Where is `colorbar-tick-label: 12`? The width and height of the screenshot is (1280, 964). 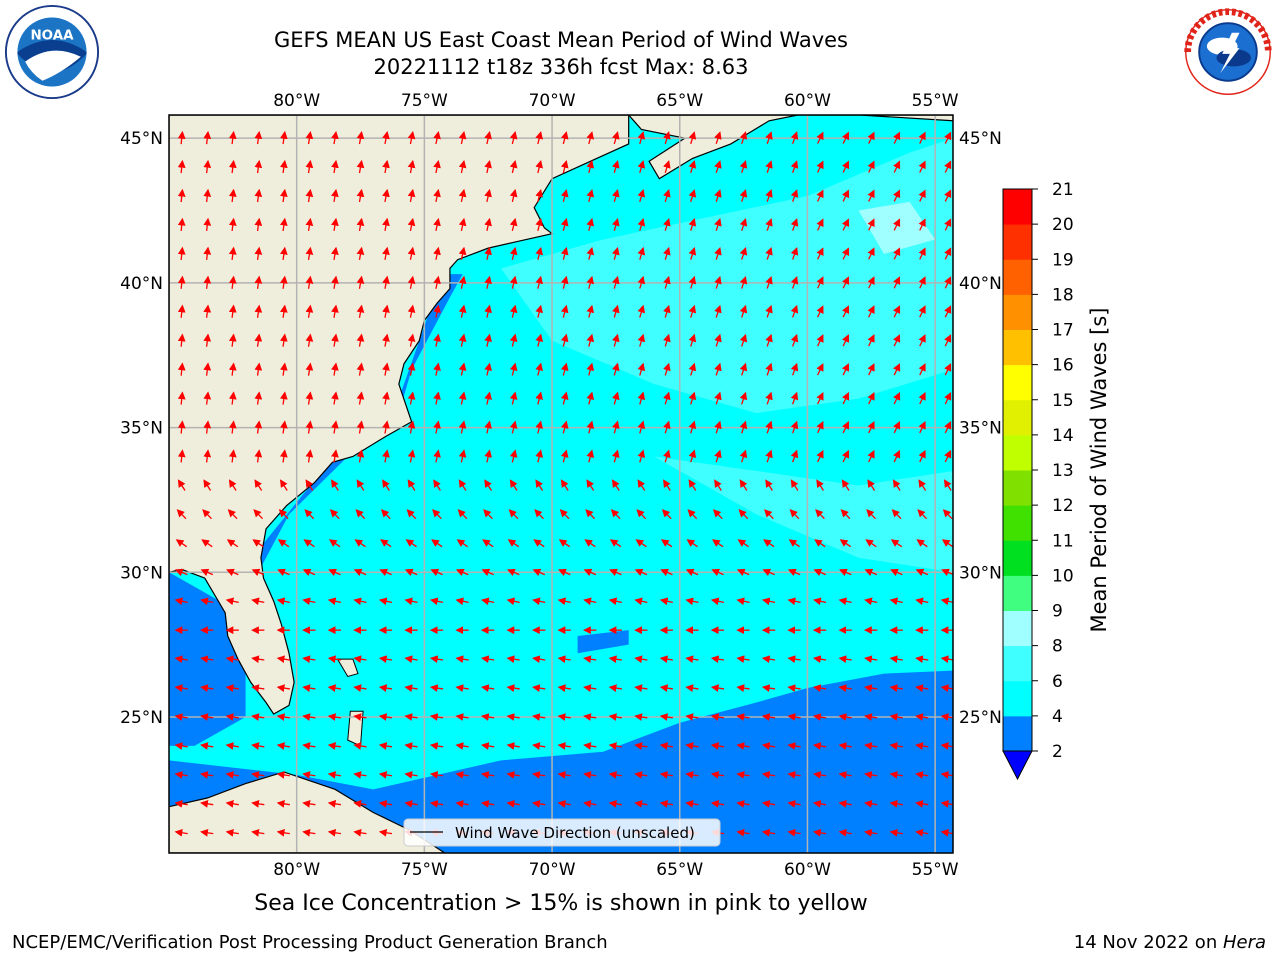
colorbar-tick-label: 12 is located at coordinates (1063, 506).